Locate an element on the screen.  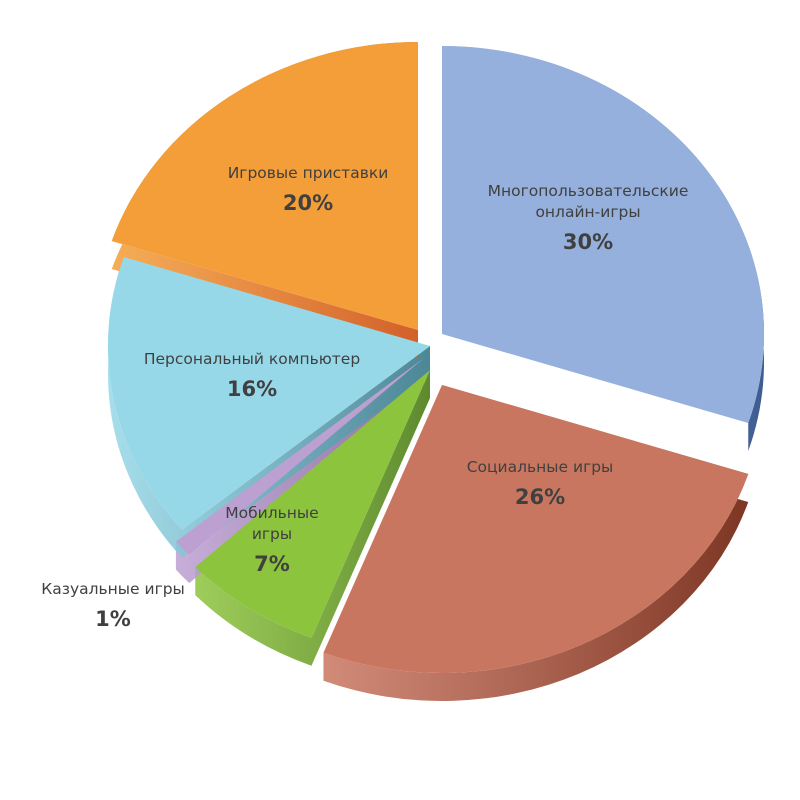
slice-1-label: онлайн-игры is located at coordinates (587, 212).